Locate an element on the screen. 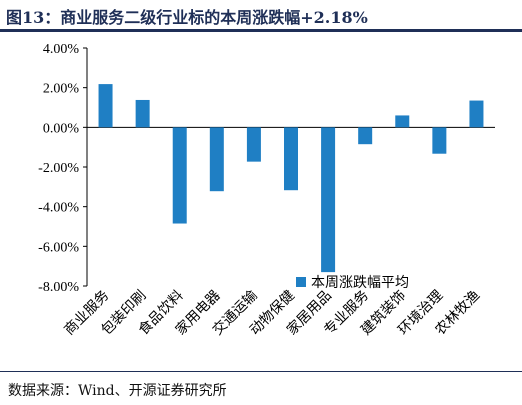 The image size is (522, 405). y-tick-label: 0.00% is located at coordinates (61, 128).